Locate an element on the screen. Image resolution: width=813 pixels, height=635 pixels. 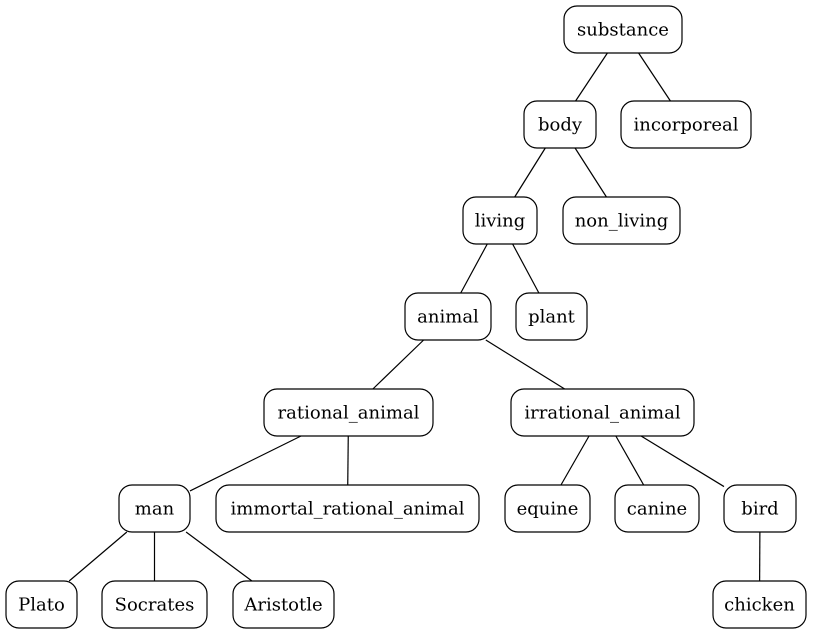
edge-living-animal is located at coordinates (474, 268).